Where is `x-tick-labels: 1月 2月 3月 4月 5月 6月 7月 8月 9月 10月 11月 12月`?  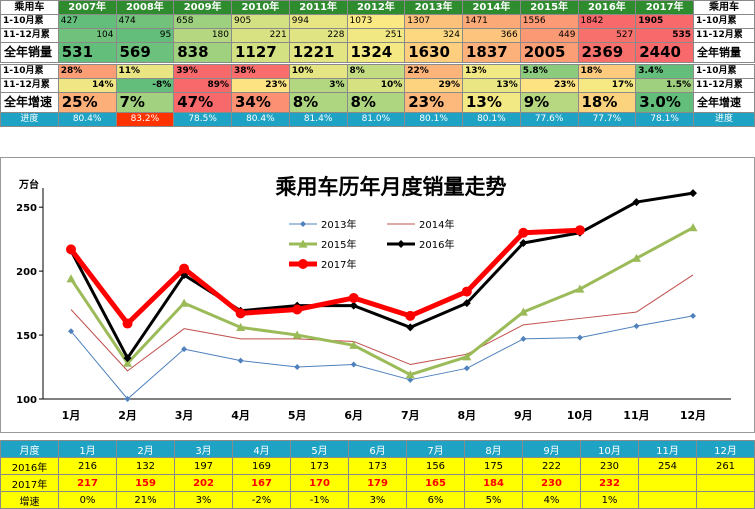
x-tick-labels: 1月 2月 3月 4月 5月 6月 7月 8月 9月 10月 11月 12月 is located at coordinates (384, 415).